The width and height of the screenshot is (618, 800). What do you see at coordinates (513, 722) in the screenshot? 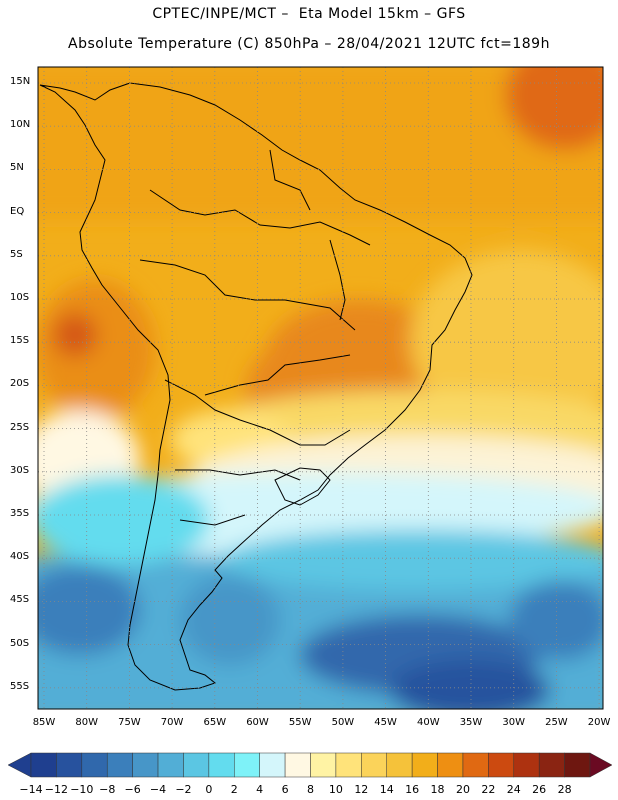
I see `lon-label: 30W` at bounding box center [513, 722].